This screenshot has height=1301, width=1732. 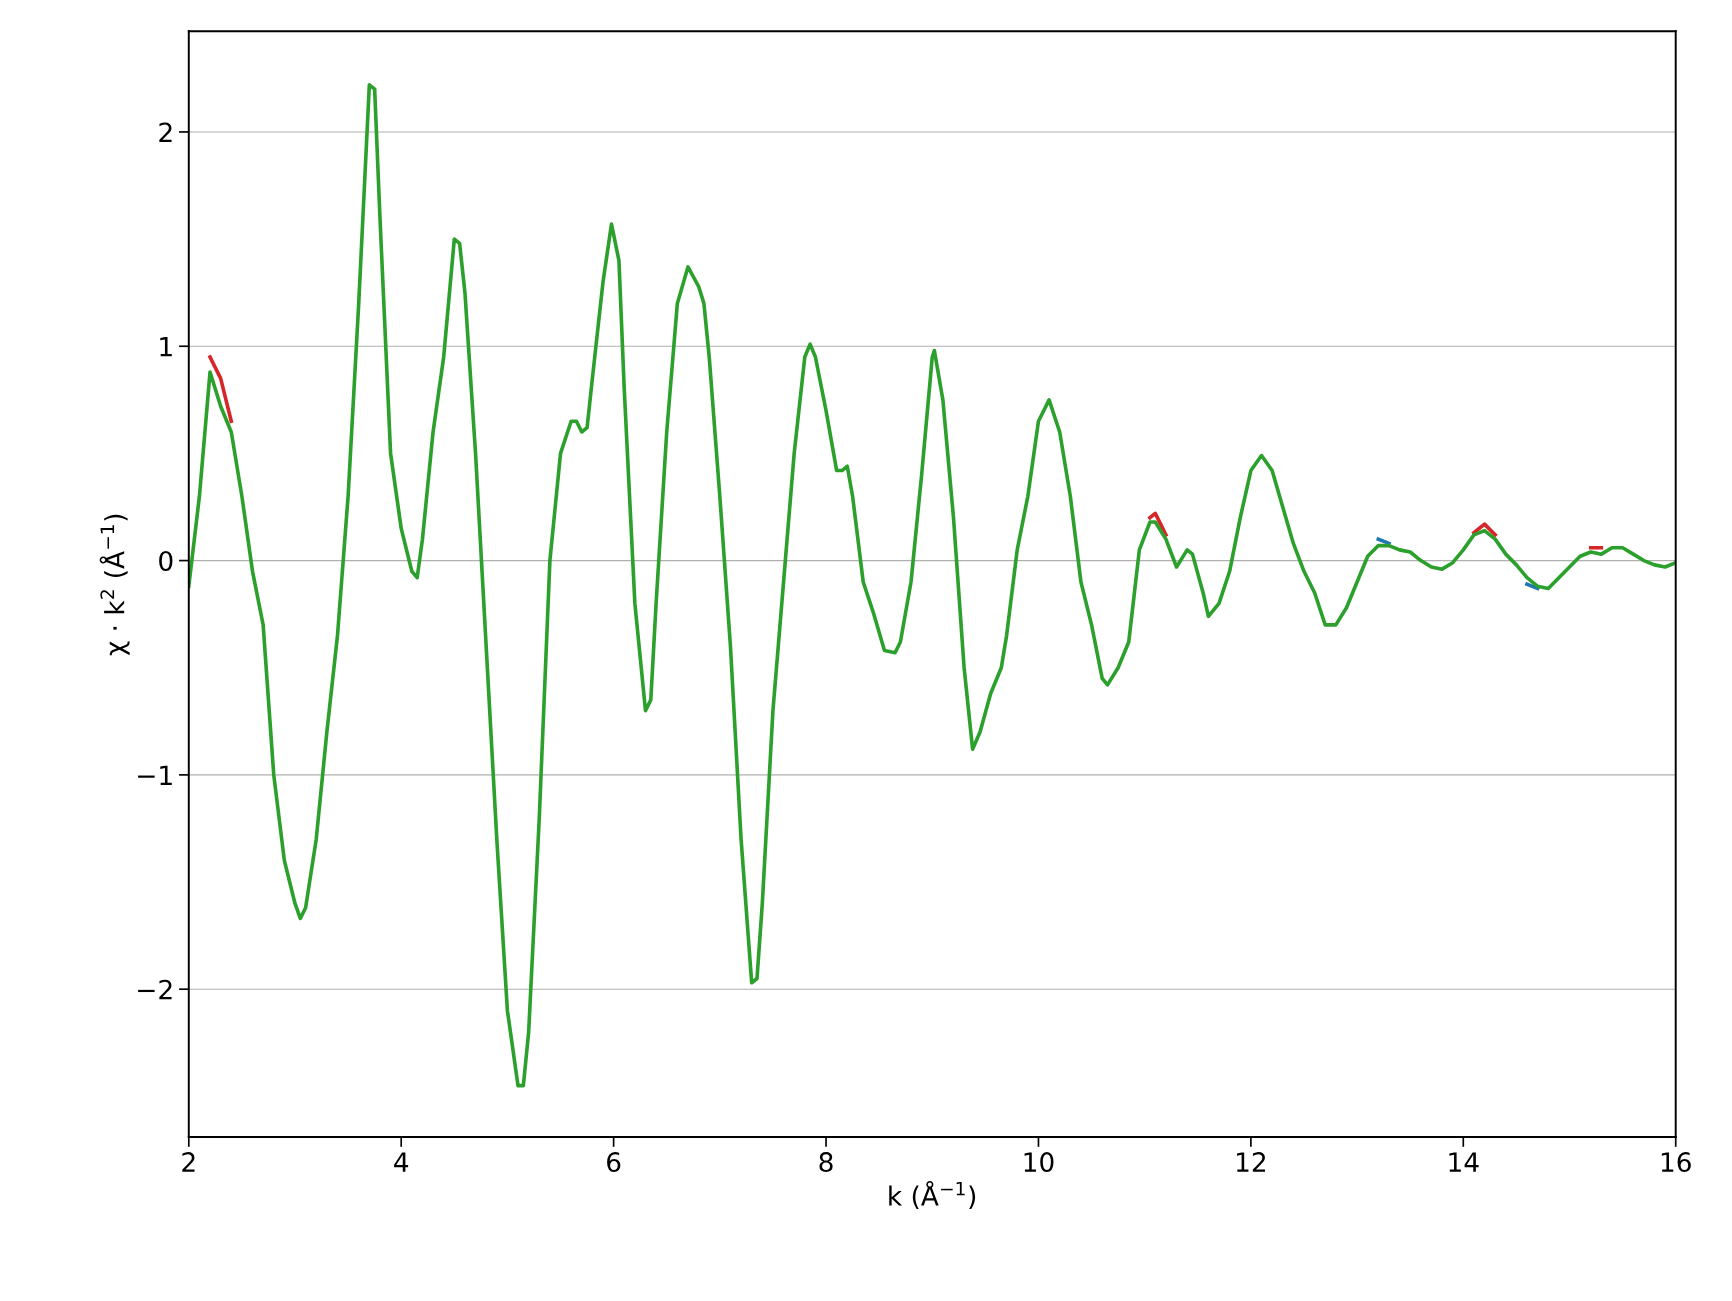 I want to click on y-tick-label: 1, so click(x=166, y=347).